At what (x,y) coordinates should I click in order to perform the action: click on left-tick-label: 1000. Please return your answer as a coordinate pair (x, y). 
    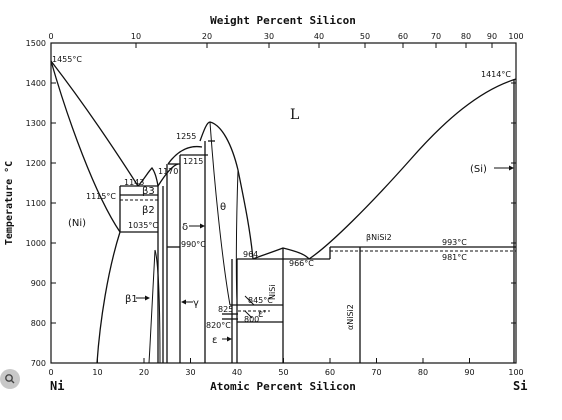
    Looking at the image, I should click on (36, 243).